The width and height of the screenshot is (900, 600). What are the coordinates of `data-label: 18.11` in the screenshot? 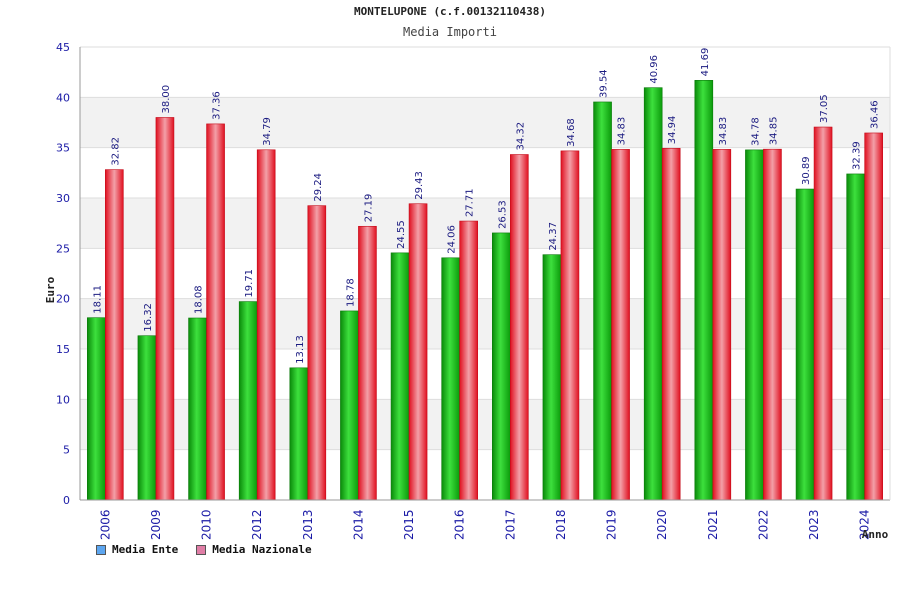 It's located at (97, 299).